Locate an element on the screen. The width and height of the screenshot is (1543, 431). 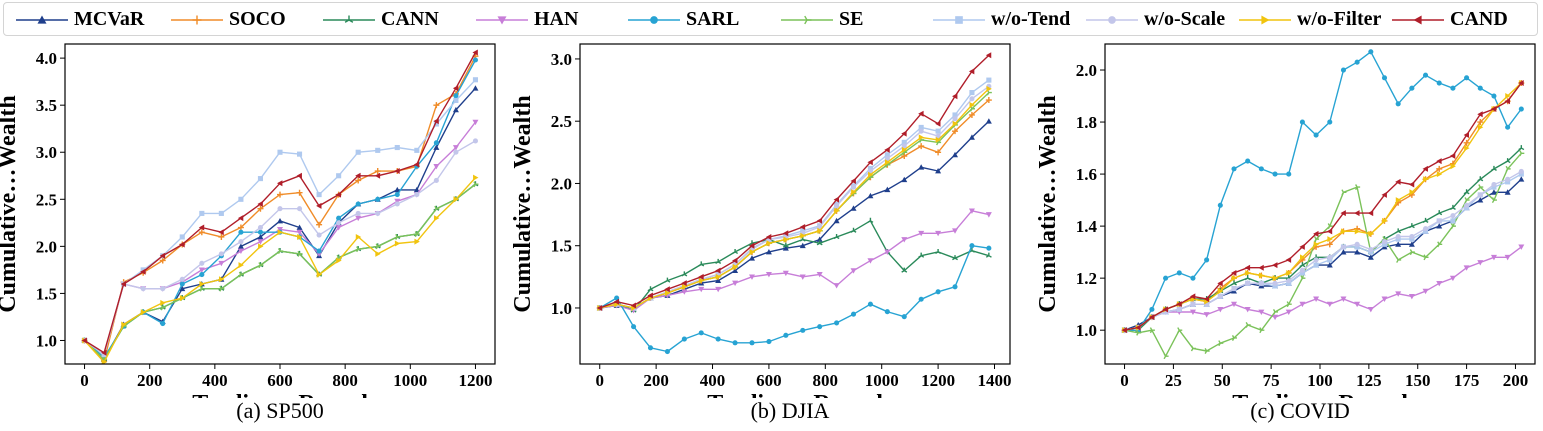
series-line-w-o-scale-covid is located at coordinates (1323, 250).